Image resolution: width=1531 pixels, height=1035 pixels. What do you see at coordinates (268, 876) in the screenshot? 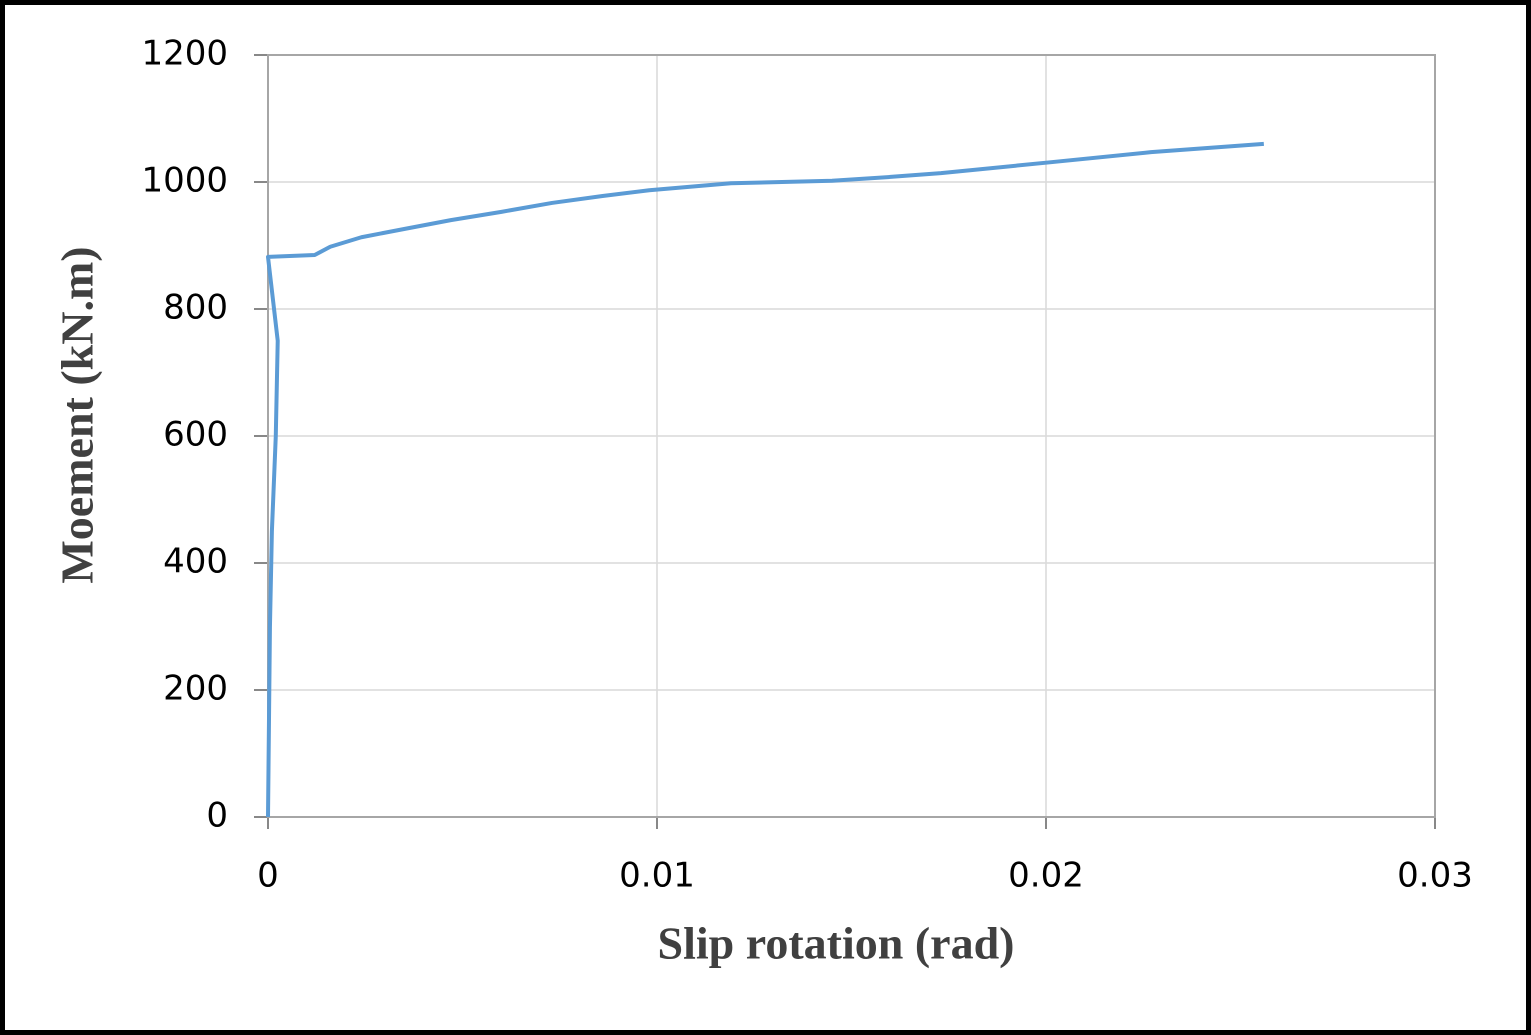
I see `x-tick-label: 0` at bounding box center [268, 876].